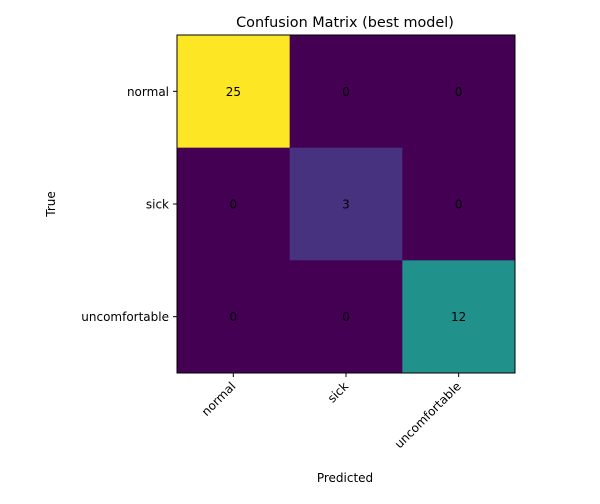 This screenshot has width=600, height=504. What do you see at coordinates (428, 415) in the screenshot?
I see `x-tick-label: uncomfortable` at bounding box center [428, 415].